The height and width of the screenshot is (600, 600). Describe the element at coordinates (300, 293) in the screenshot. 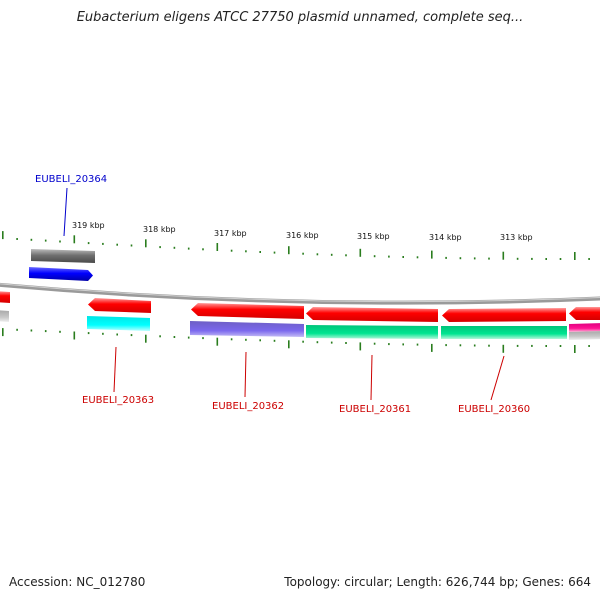

I see `genome-backbone` at that location.